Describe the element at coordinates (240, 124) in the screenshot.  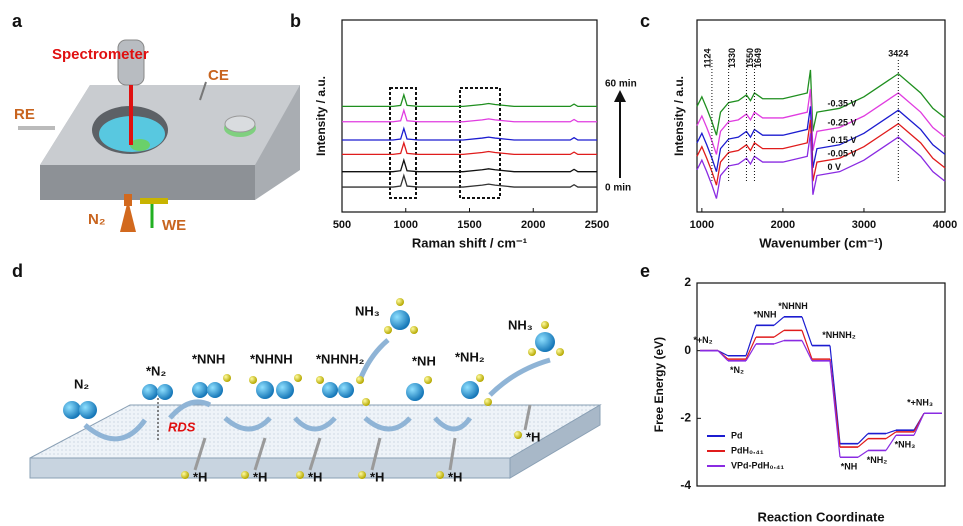
I see `ce-cap` at that location.